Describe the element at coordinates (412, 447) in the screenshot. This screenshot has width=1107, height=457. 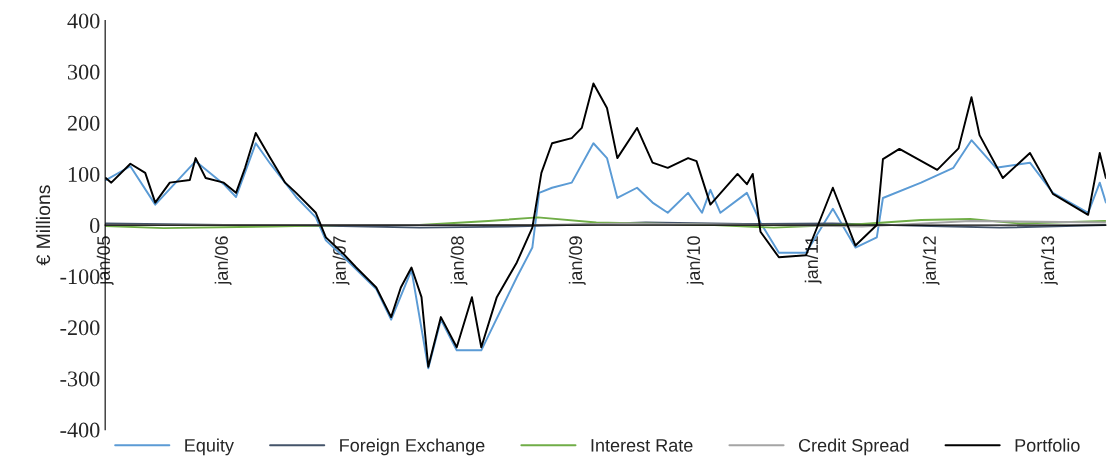
I see `legend-label: Foreign Exchange` at that location.